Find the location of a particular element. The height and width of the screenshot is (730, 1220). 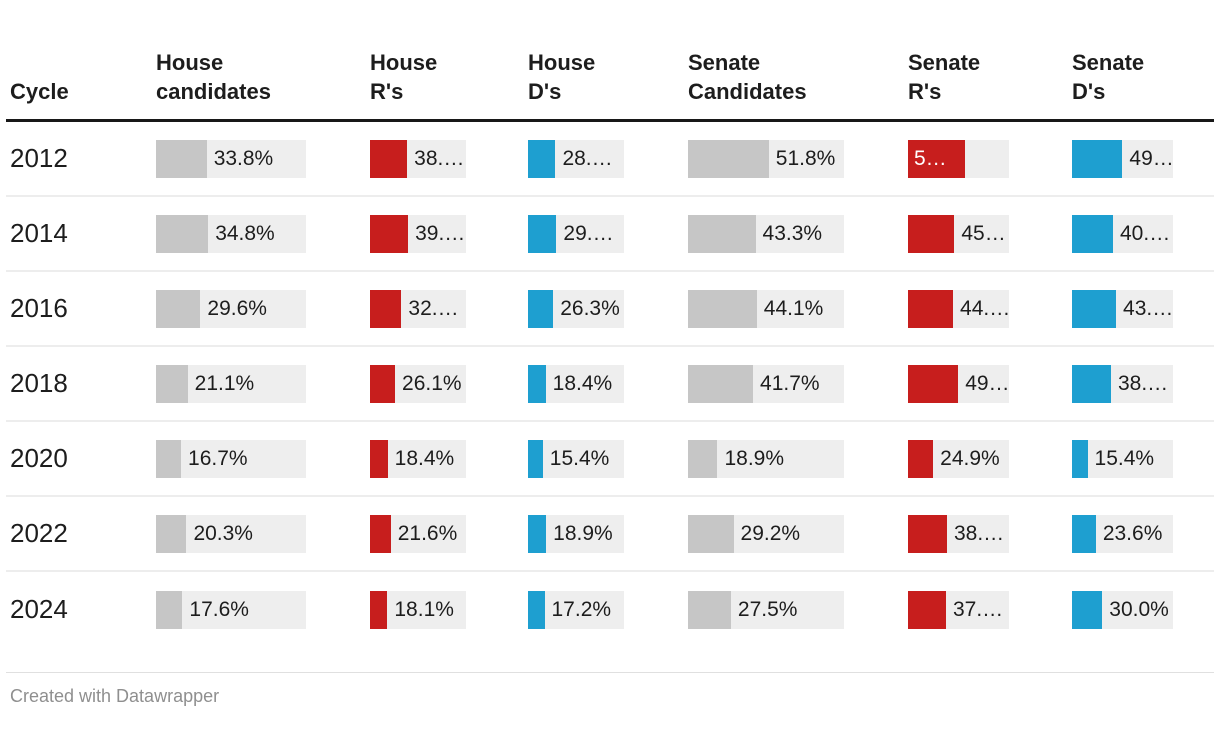

bar-value-label: 44.1% is located at coordinates (793, 308).